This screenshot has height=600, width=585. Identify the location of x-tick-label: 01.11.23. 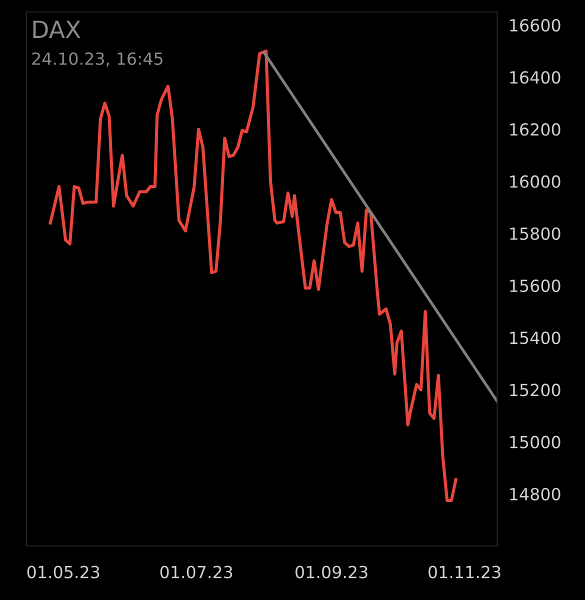
(464, 572).